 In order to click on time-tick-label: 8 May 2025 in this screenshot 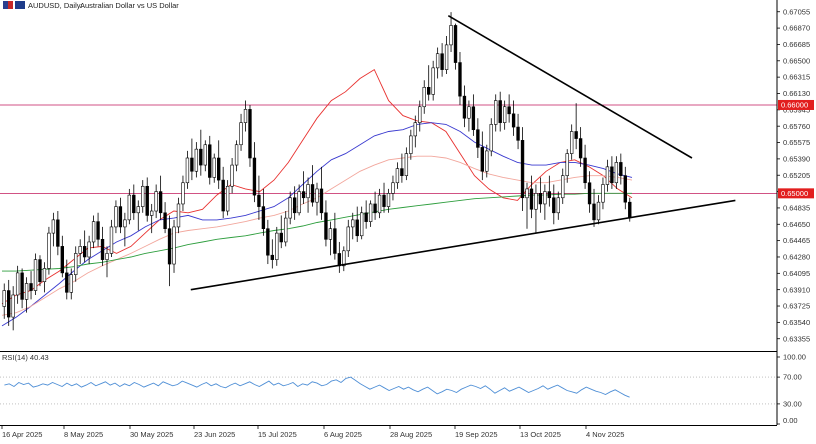, I will do `click(83, 434)`.